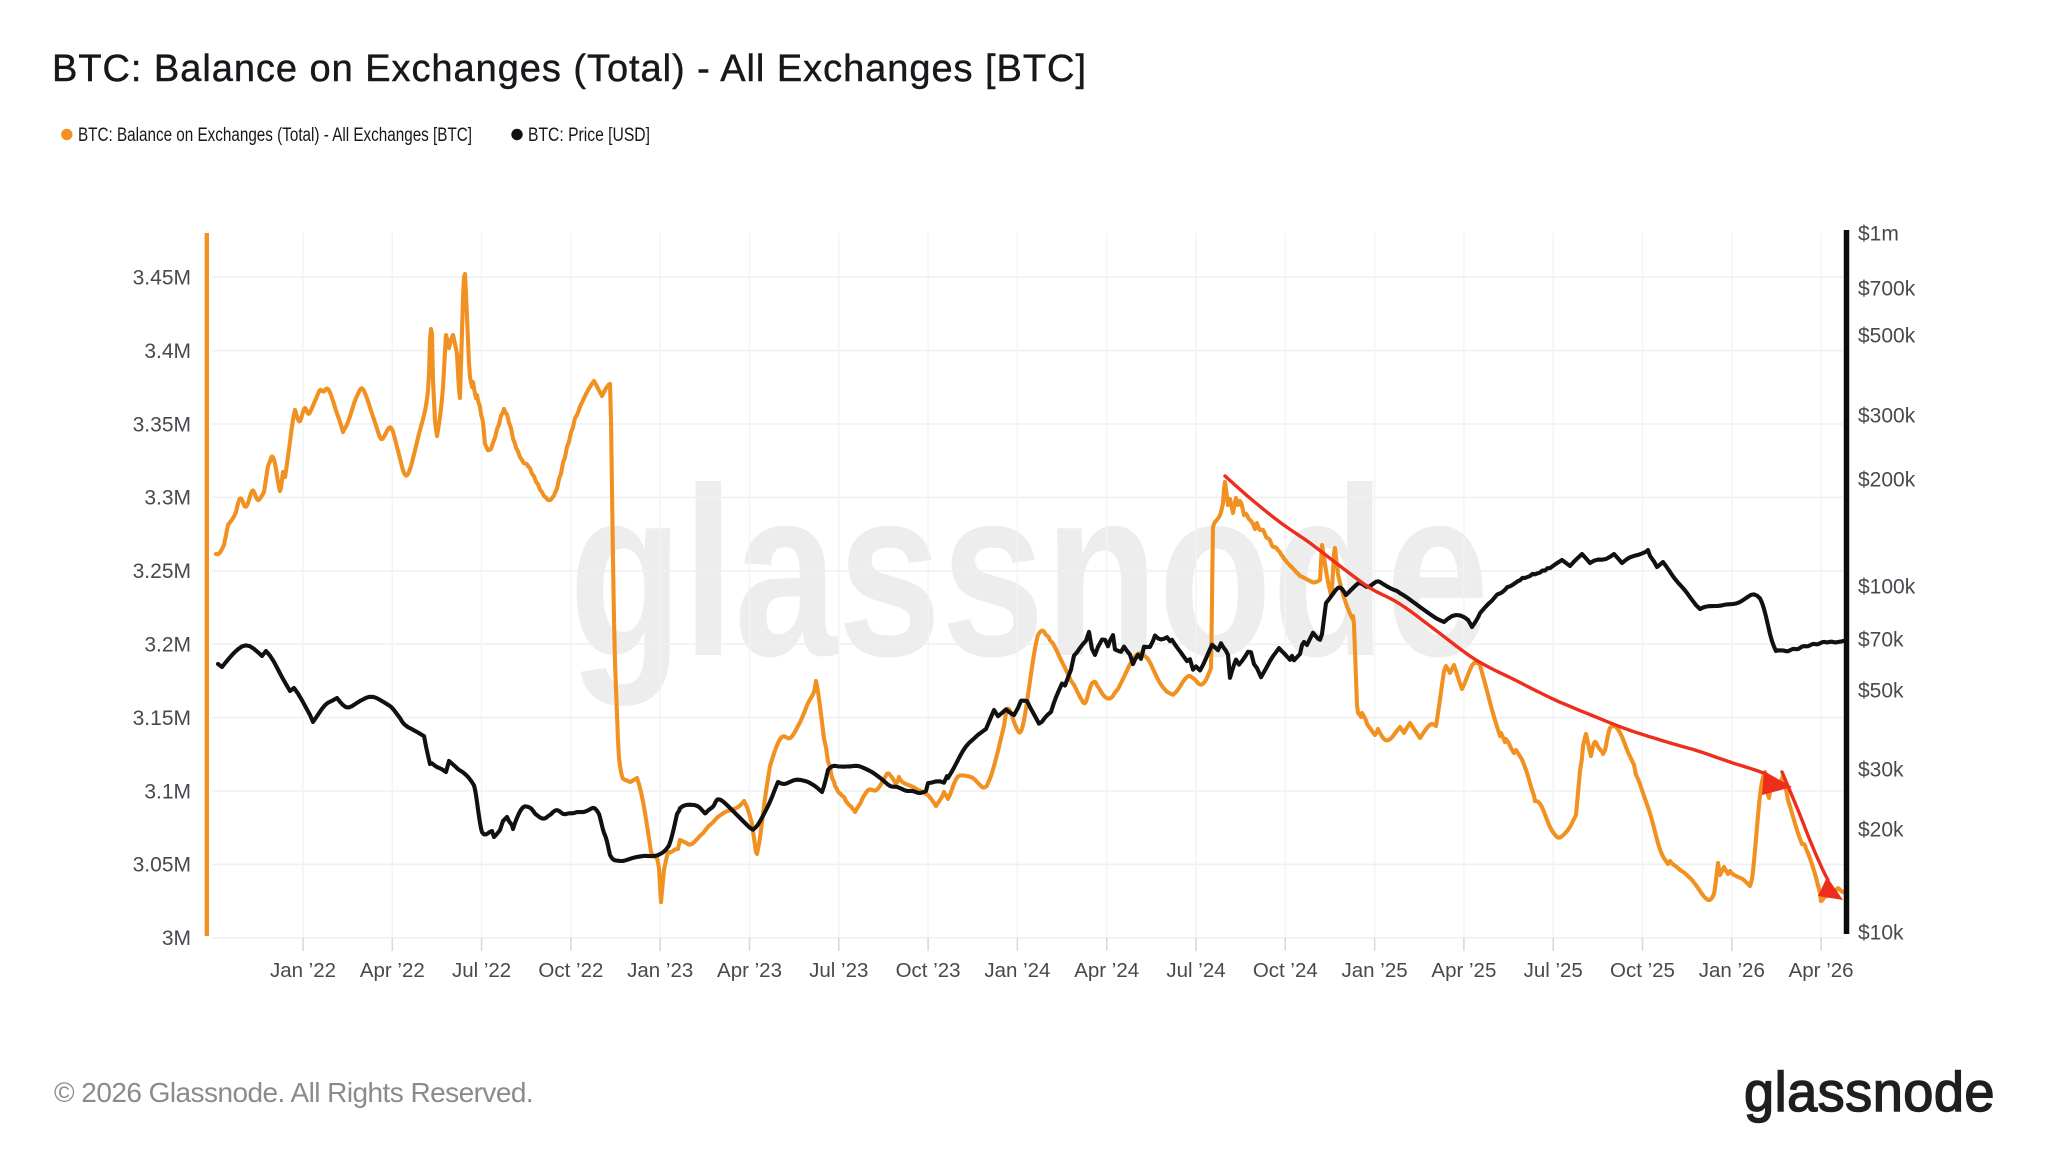  Describe the element at coordinates (1887, 415) in the screenshot. I see `svg-text: $300k` at that location.